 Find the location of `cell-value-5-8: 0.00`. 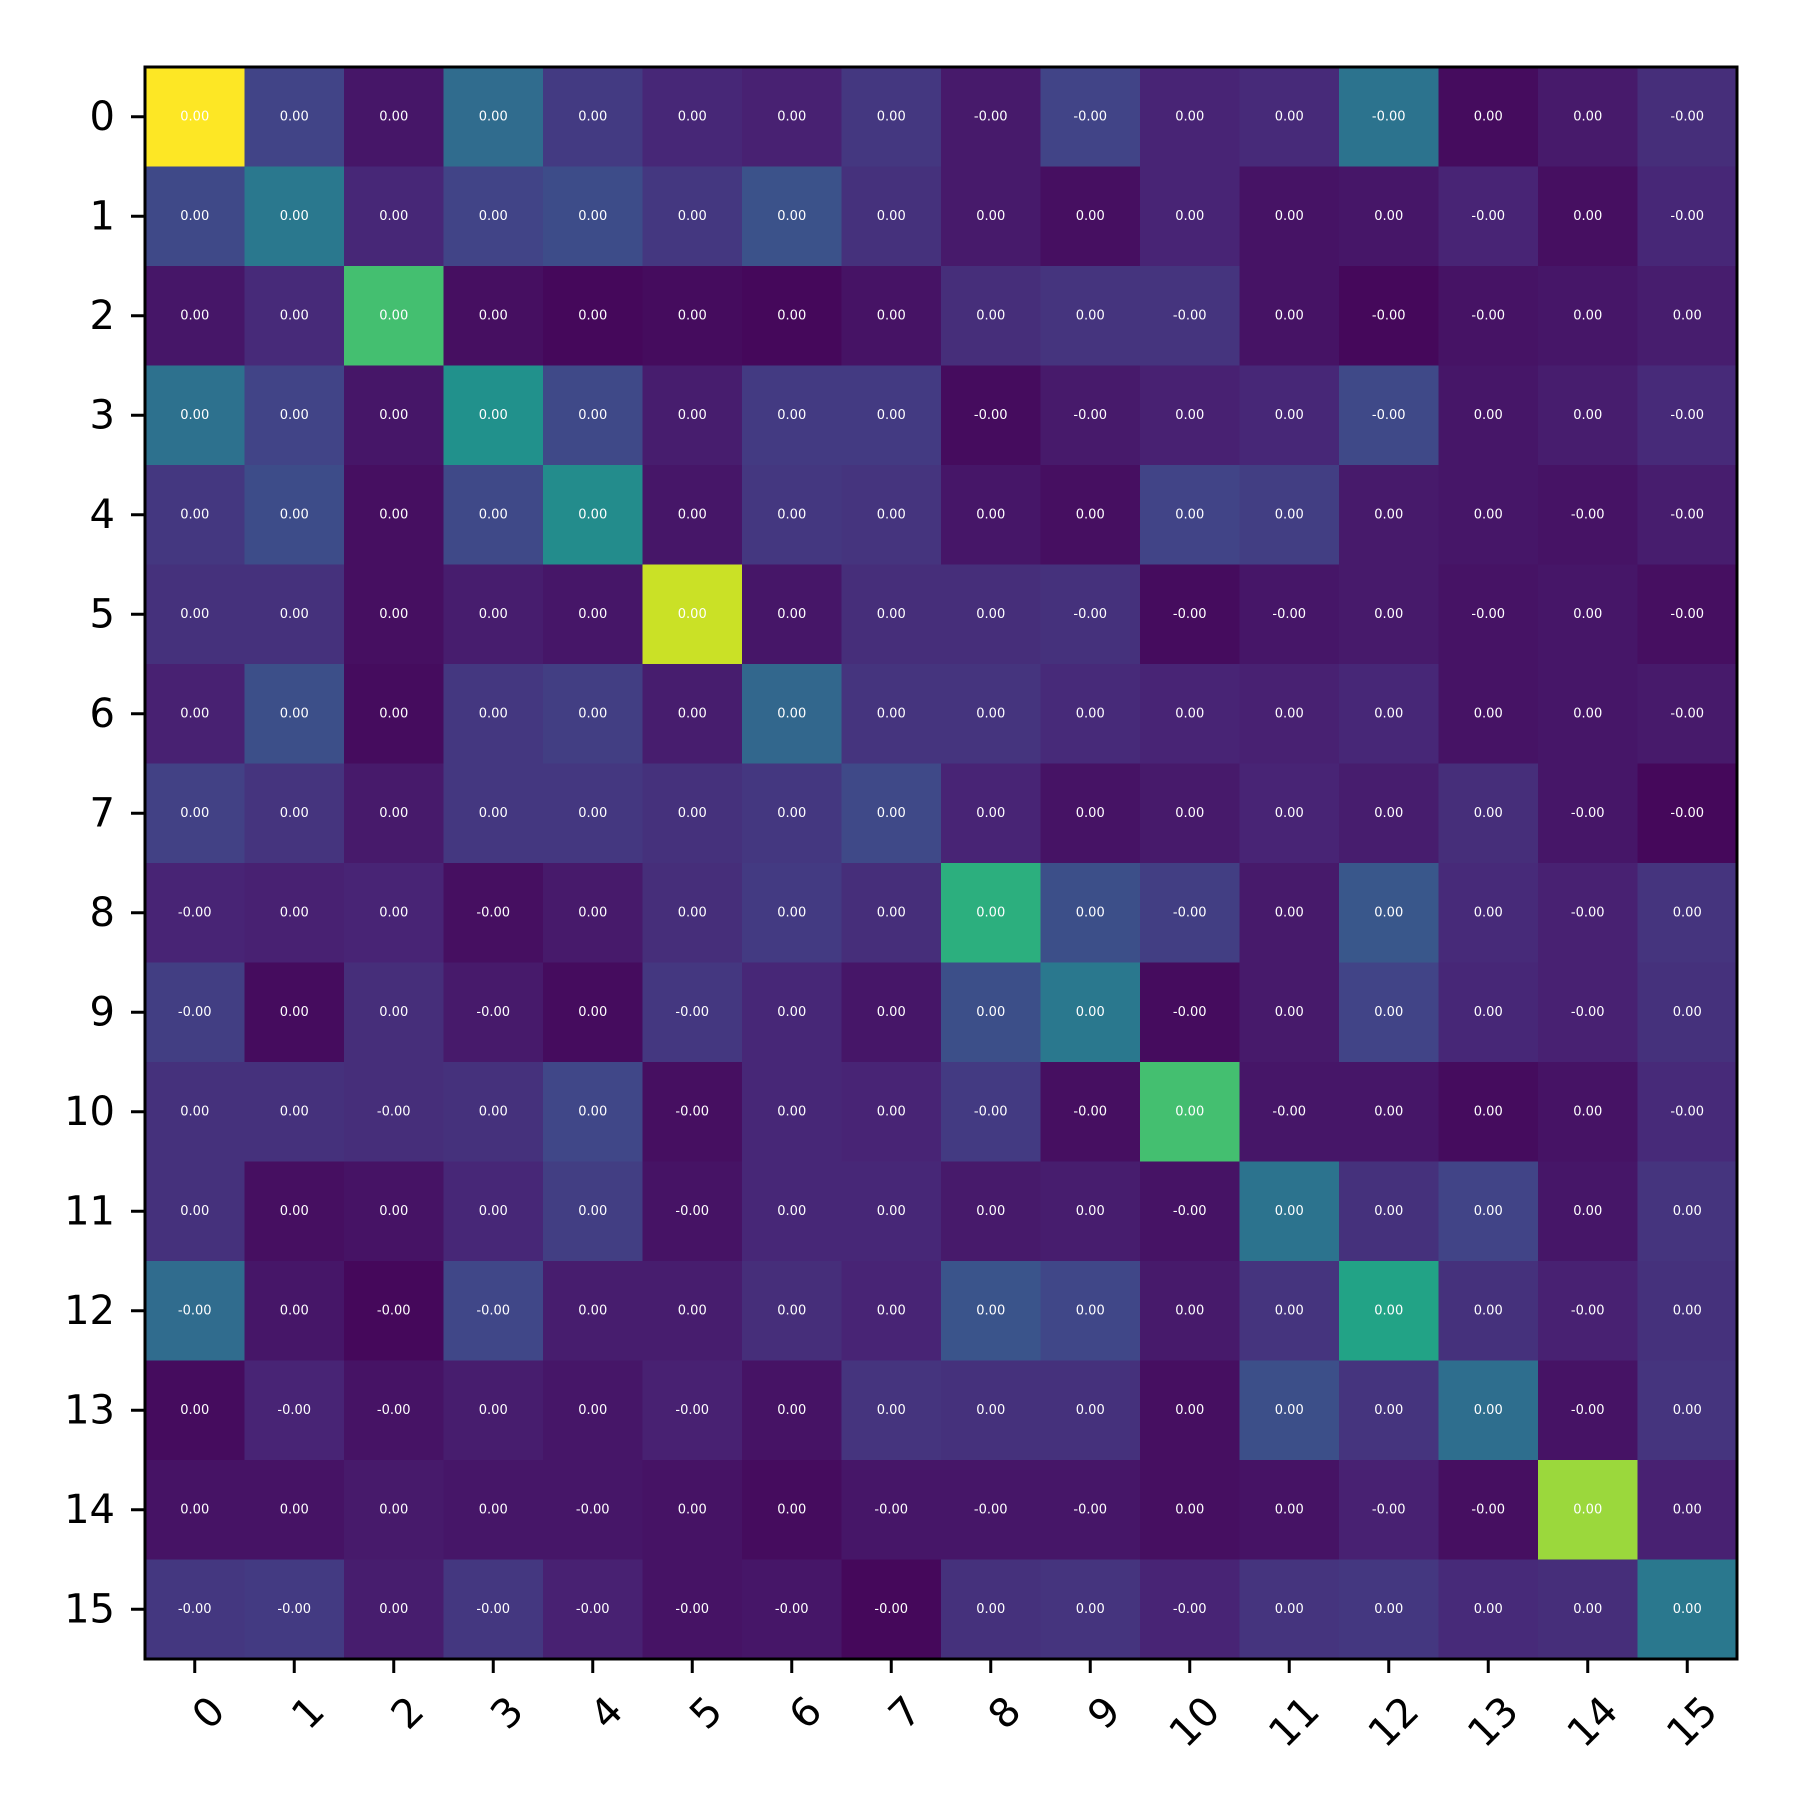

cell-value-5-8: 0.00 is located at coordinates (990, 614).